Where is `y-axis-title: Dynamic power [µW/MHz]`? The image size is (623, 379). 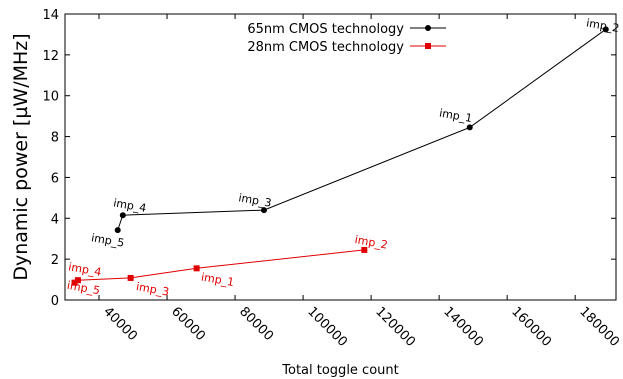
y-axis-title: Dynamic power [µW/MHz] is located at coordinates (21, 156).